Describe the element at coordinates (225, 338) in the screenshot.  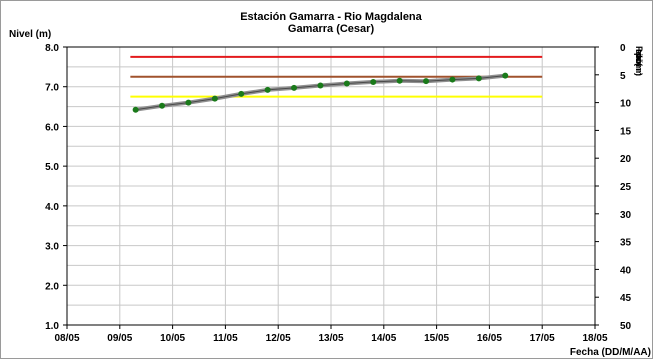
I see `x-tick-label: 11/05` at that location.